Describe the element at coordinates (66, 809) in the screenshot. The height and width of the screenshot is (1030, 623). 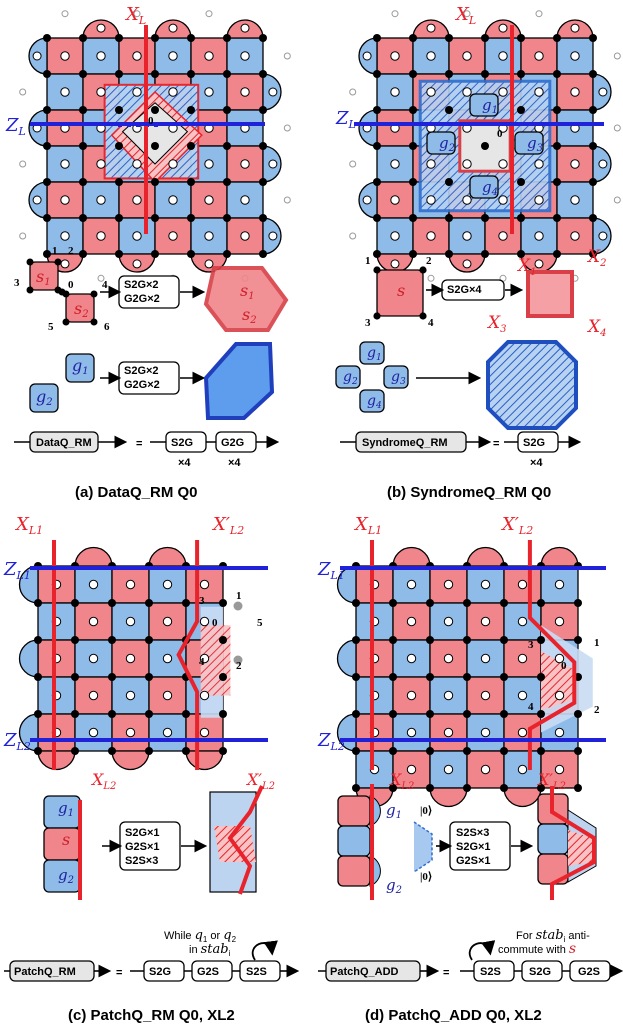
I see `c-g1: g1` at that location.